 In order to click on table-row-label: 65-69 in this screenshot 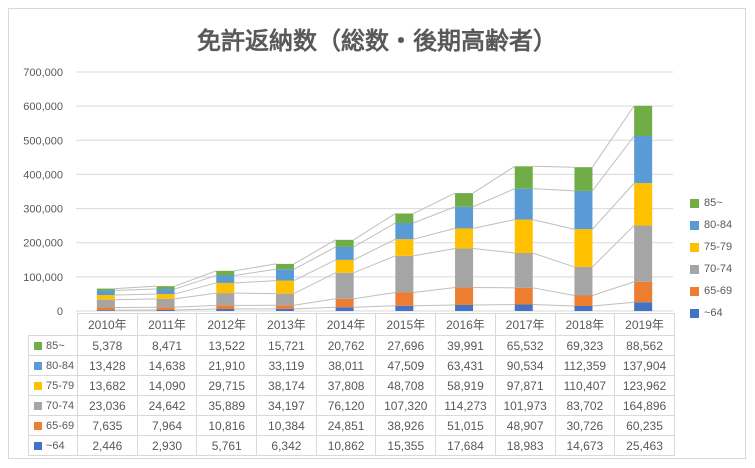, I will do `click(53, 425)`.